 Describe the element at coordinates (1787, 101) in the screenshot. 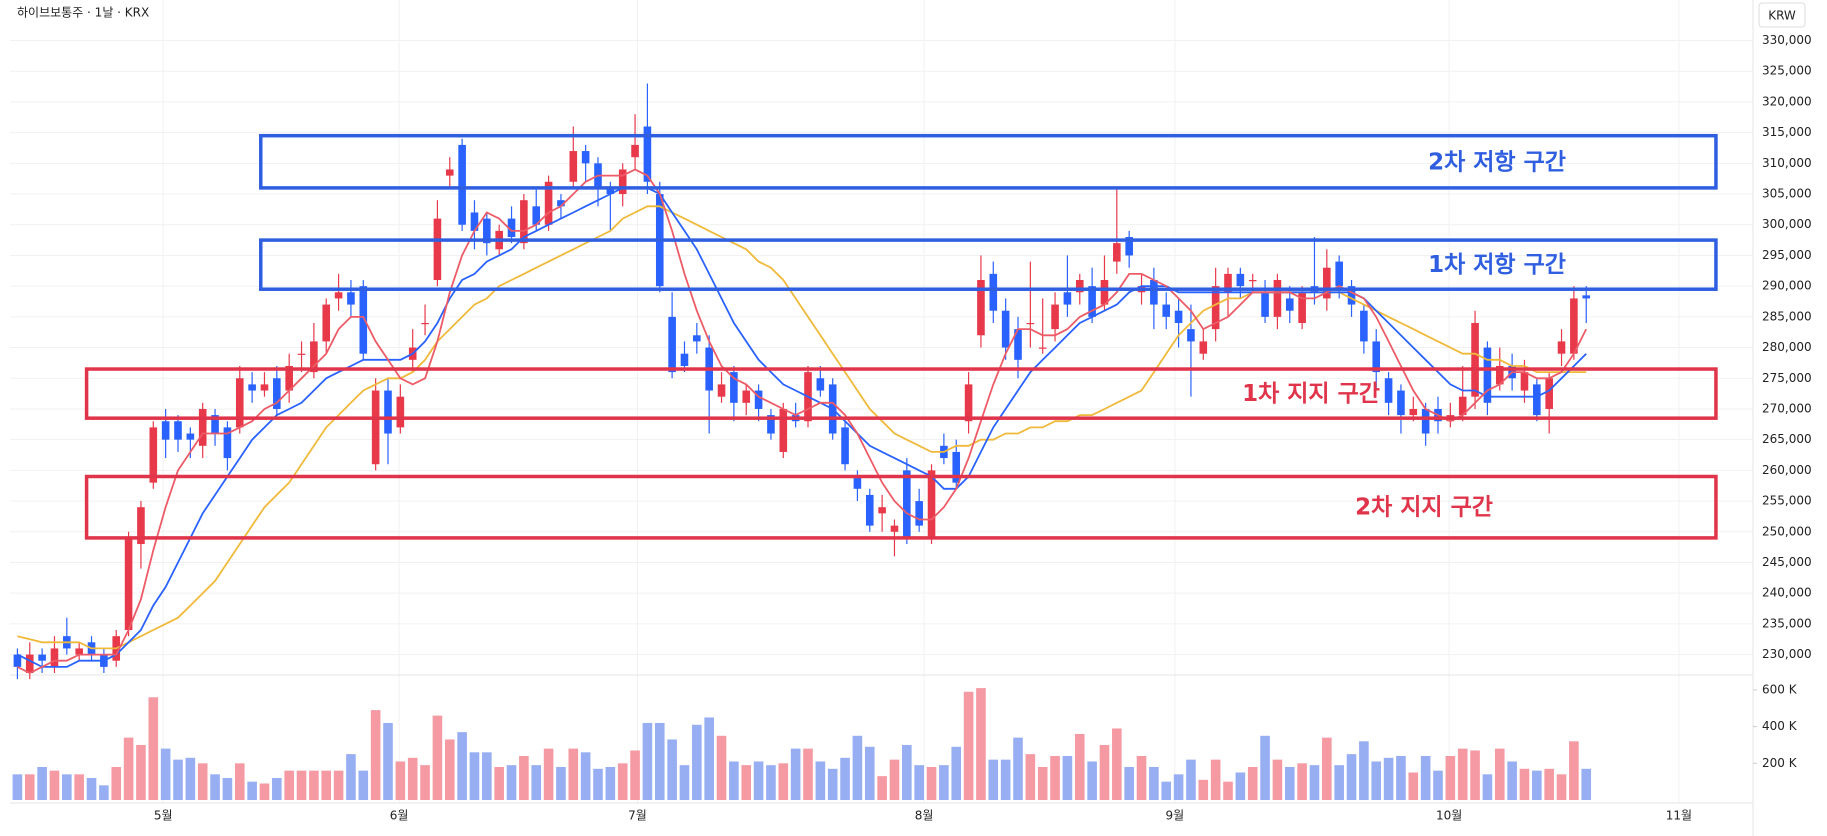

I see `y-tick-label: 320,000` at that location.